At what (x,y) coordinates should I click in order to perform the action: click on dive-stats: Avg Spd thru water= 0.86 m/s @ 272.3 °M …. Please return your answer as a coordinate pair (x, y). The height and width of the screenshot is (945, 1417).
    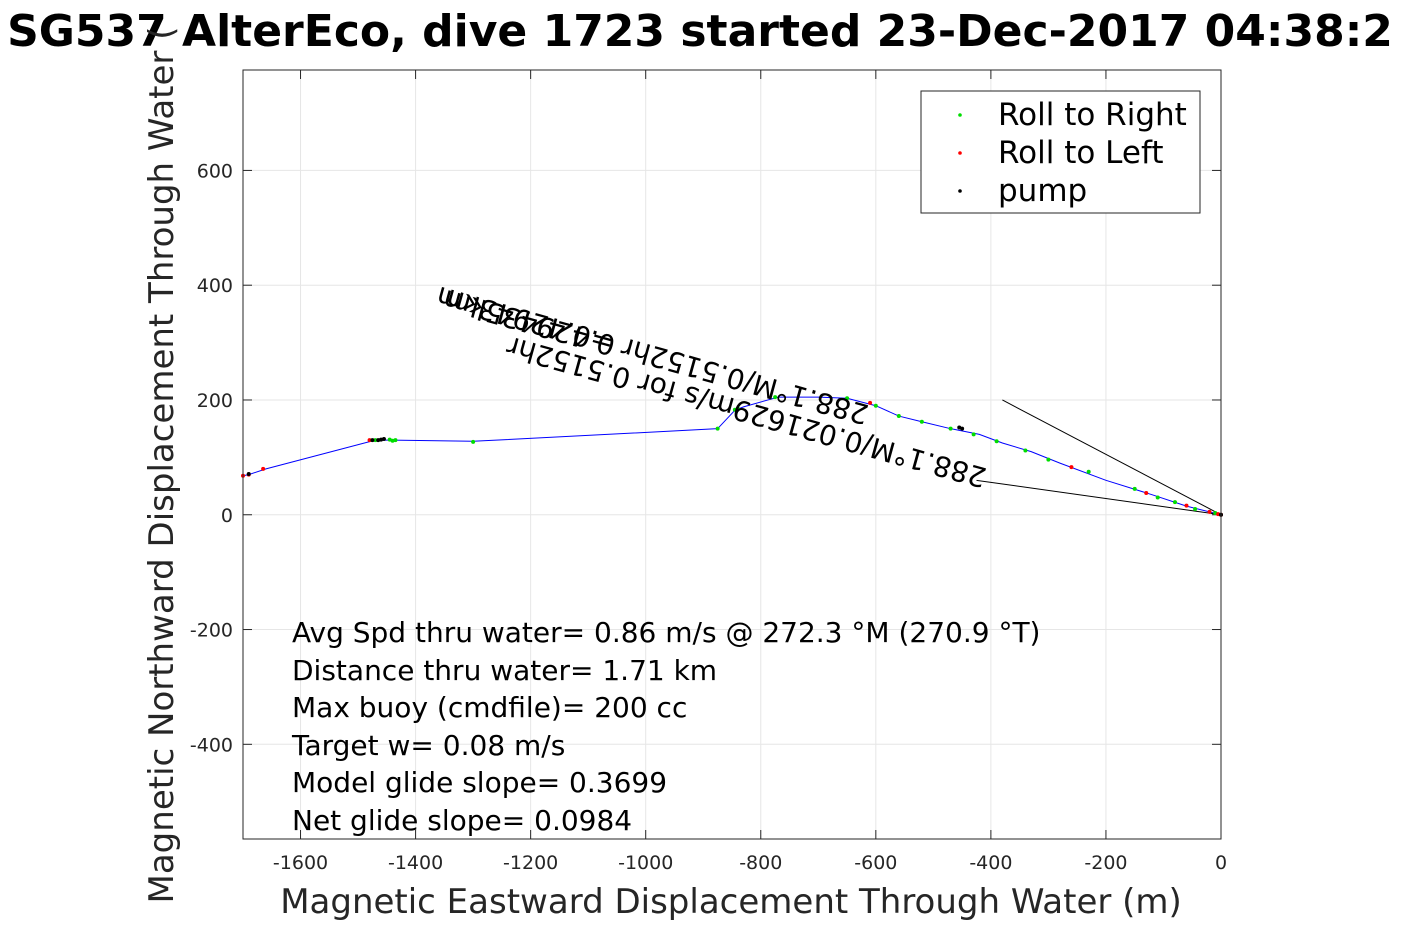
    Looking at the image, I should click on (665, 726).